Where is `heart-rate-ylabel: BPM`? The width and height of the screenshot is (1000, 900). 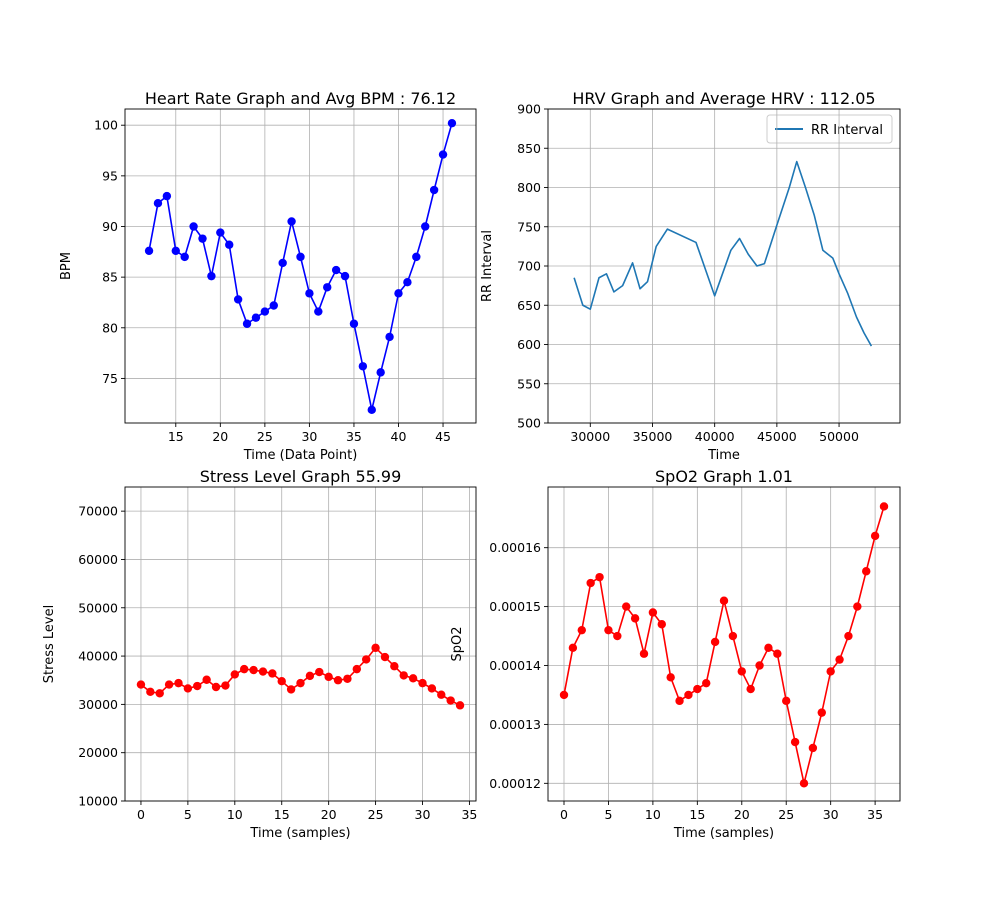 heart-rate-ylabel: BPM is located at coordinates (66, 266).